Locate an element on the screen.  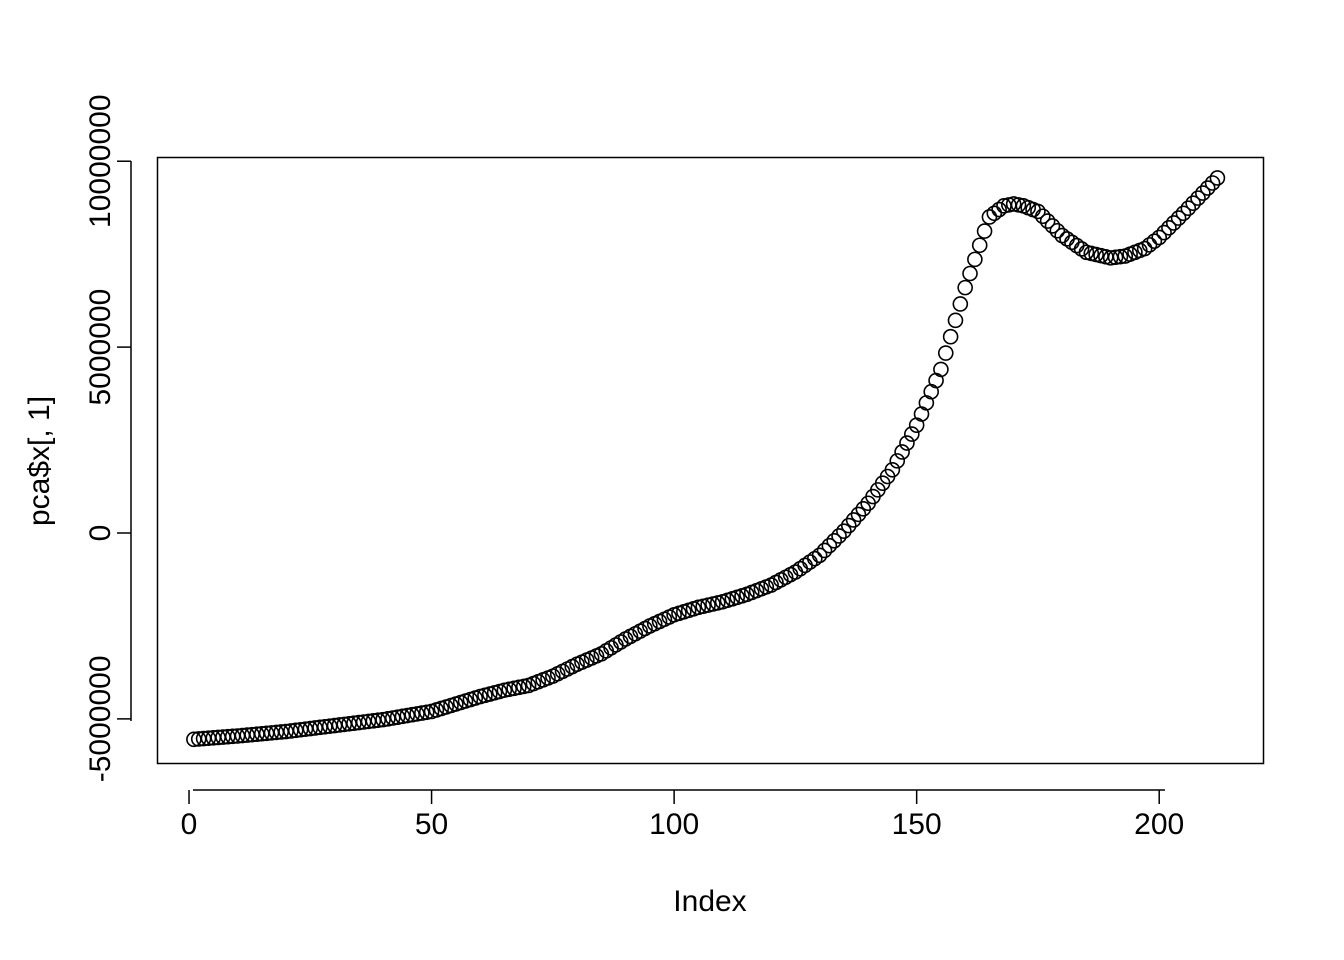
x-tick-label: 0 is located at coordinates (189, 824).